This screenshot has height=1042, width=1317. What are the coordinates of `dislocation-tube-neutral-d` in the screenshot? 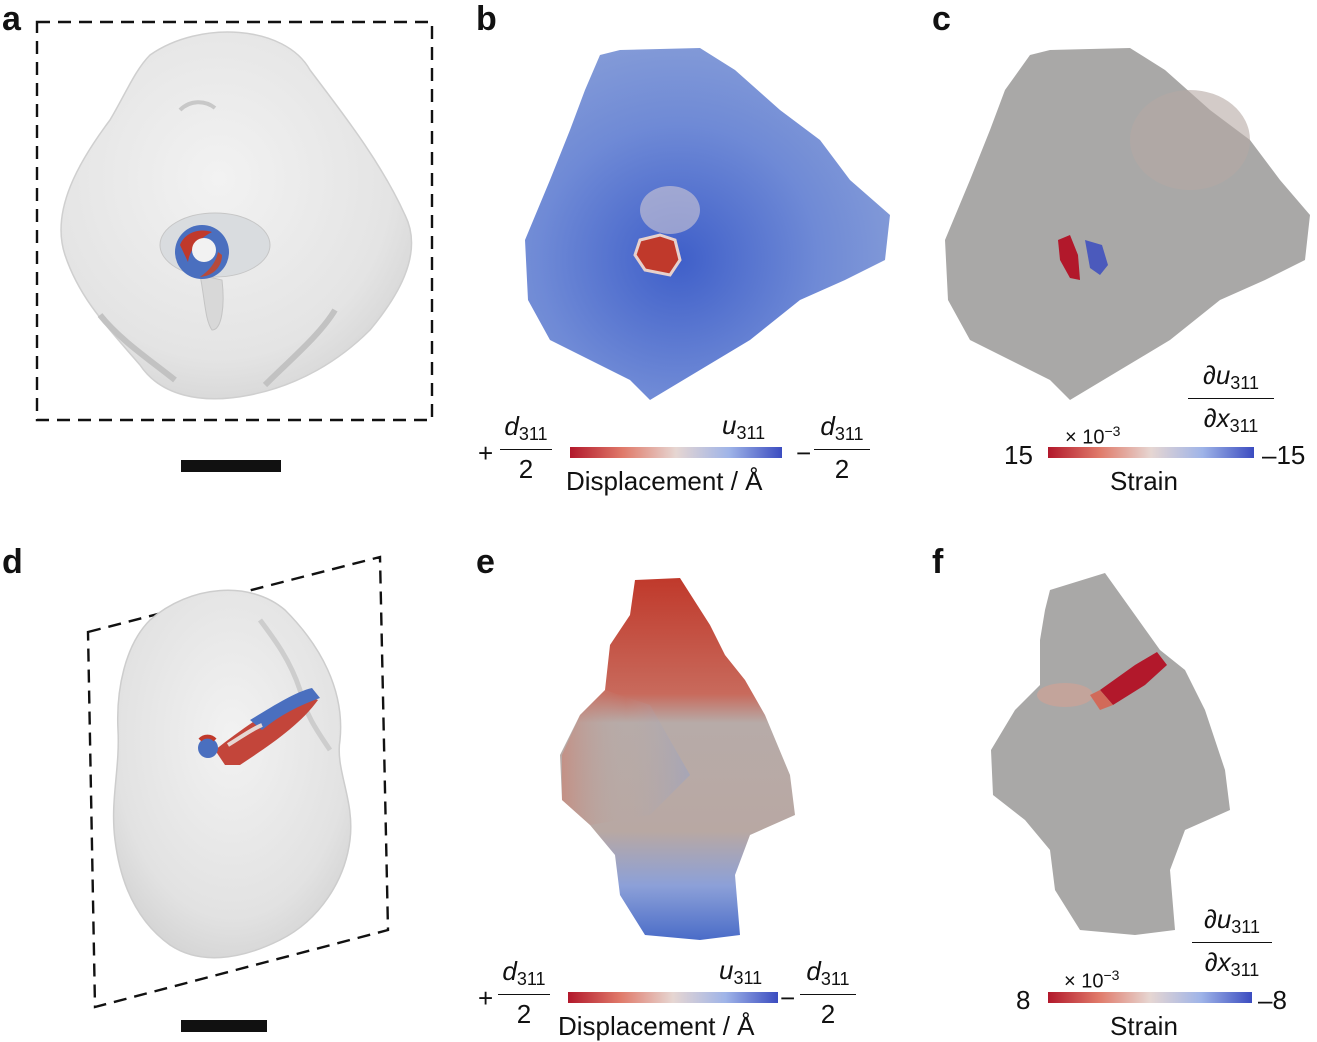 It's located at (244, 735).